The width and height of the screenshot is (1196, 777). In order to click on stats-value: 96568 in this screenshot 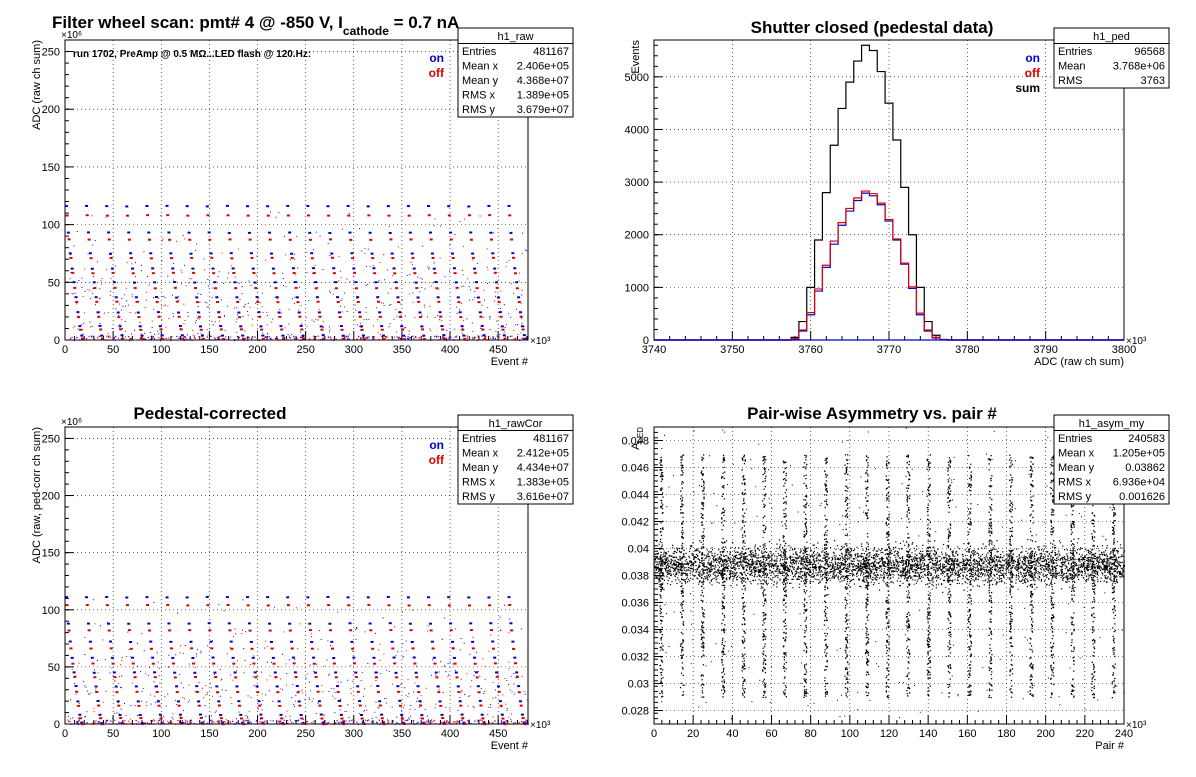, I will do `click(1149, 52)`.